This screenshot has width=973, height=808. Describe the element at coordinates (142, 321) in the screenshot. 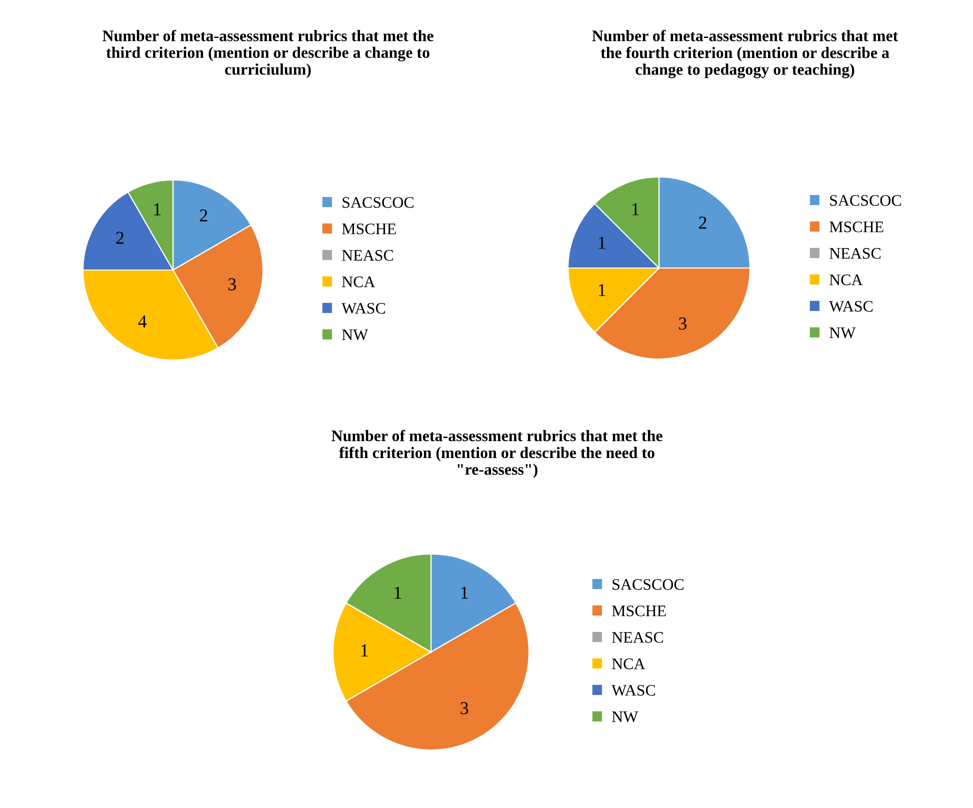

I see `data-label: 4` at that location.